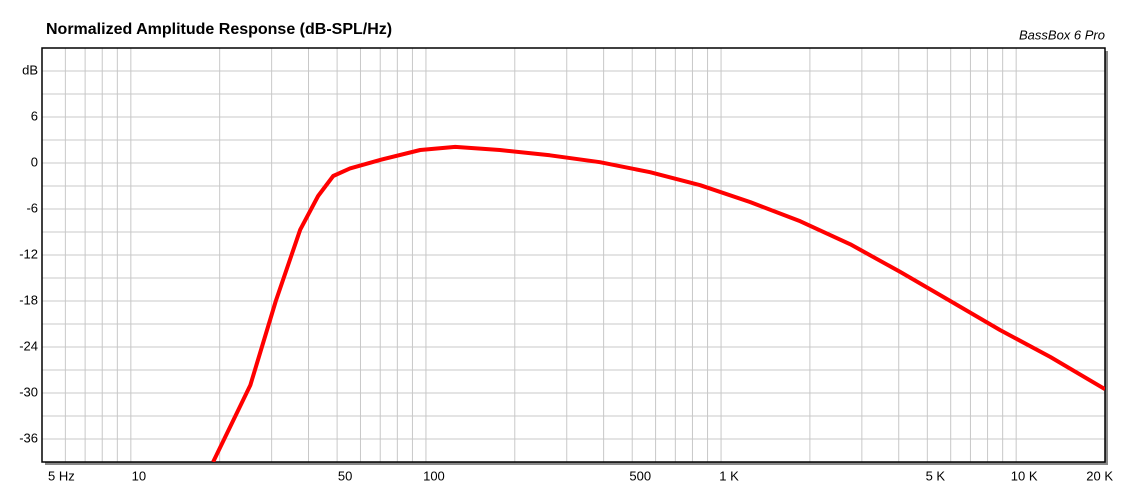  I want to click on y-tick-label: -36, so click(28, 437).